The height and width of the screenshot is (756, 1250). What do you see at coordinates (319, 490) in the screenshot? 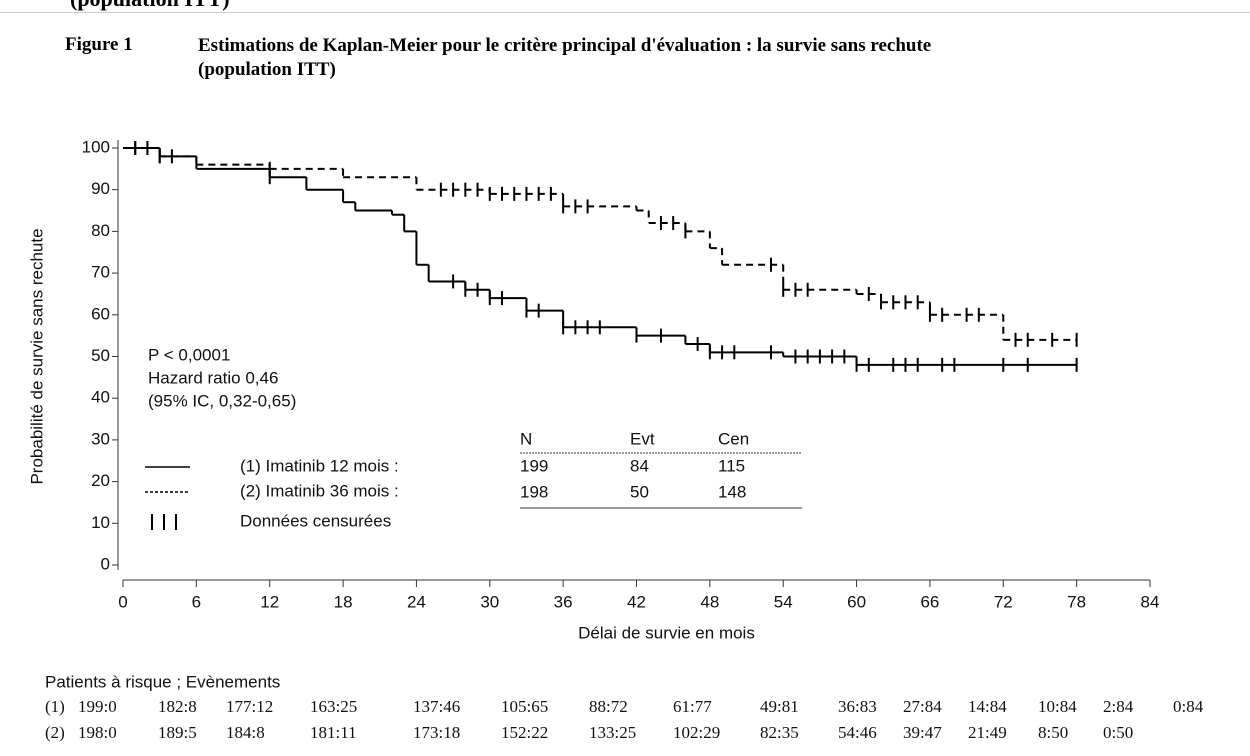
I see `legend-label: (2) Imatinib 36 mois :` at bounding box center [319, 490].